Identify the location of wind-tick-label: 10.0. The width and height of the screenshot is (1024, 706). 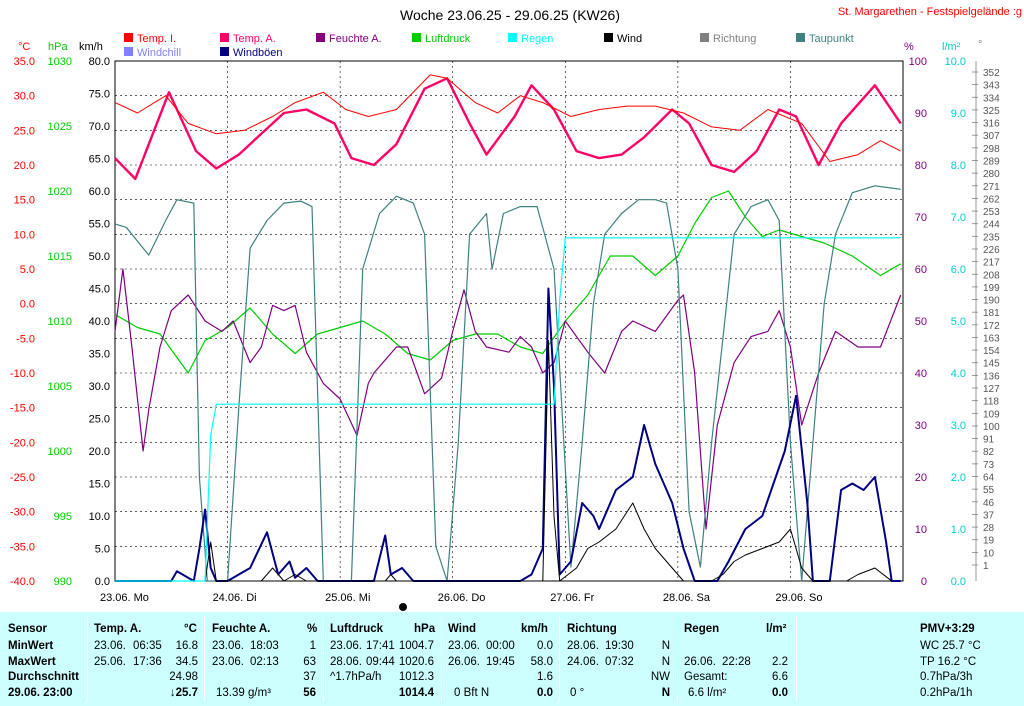
(99, 517).